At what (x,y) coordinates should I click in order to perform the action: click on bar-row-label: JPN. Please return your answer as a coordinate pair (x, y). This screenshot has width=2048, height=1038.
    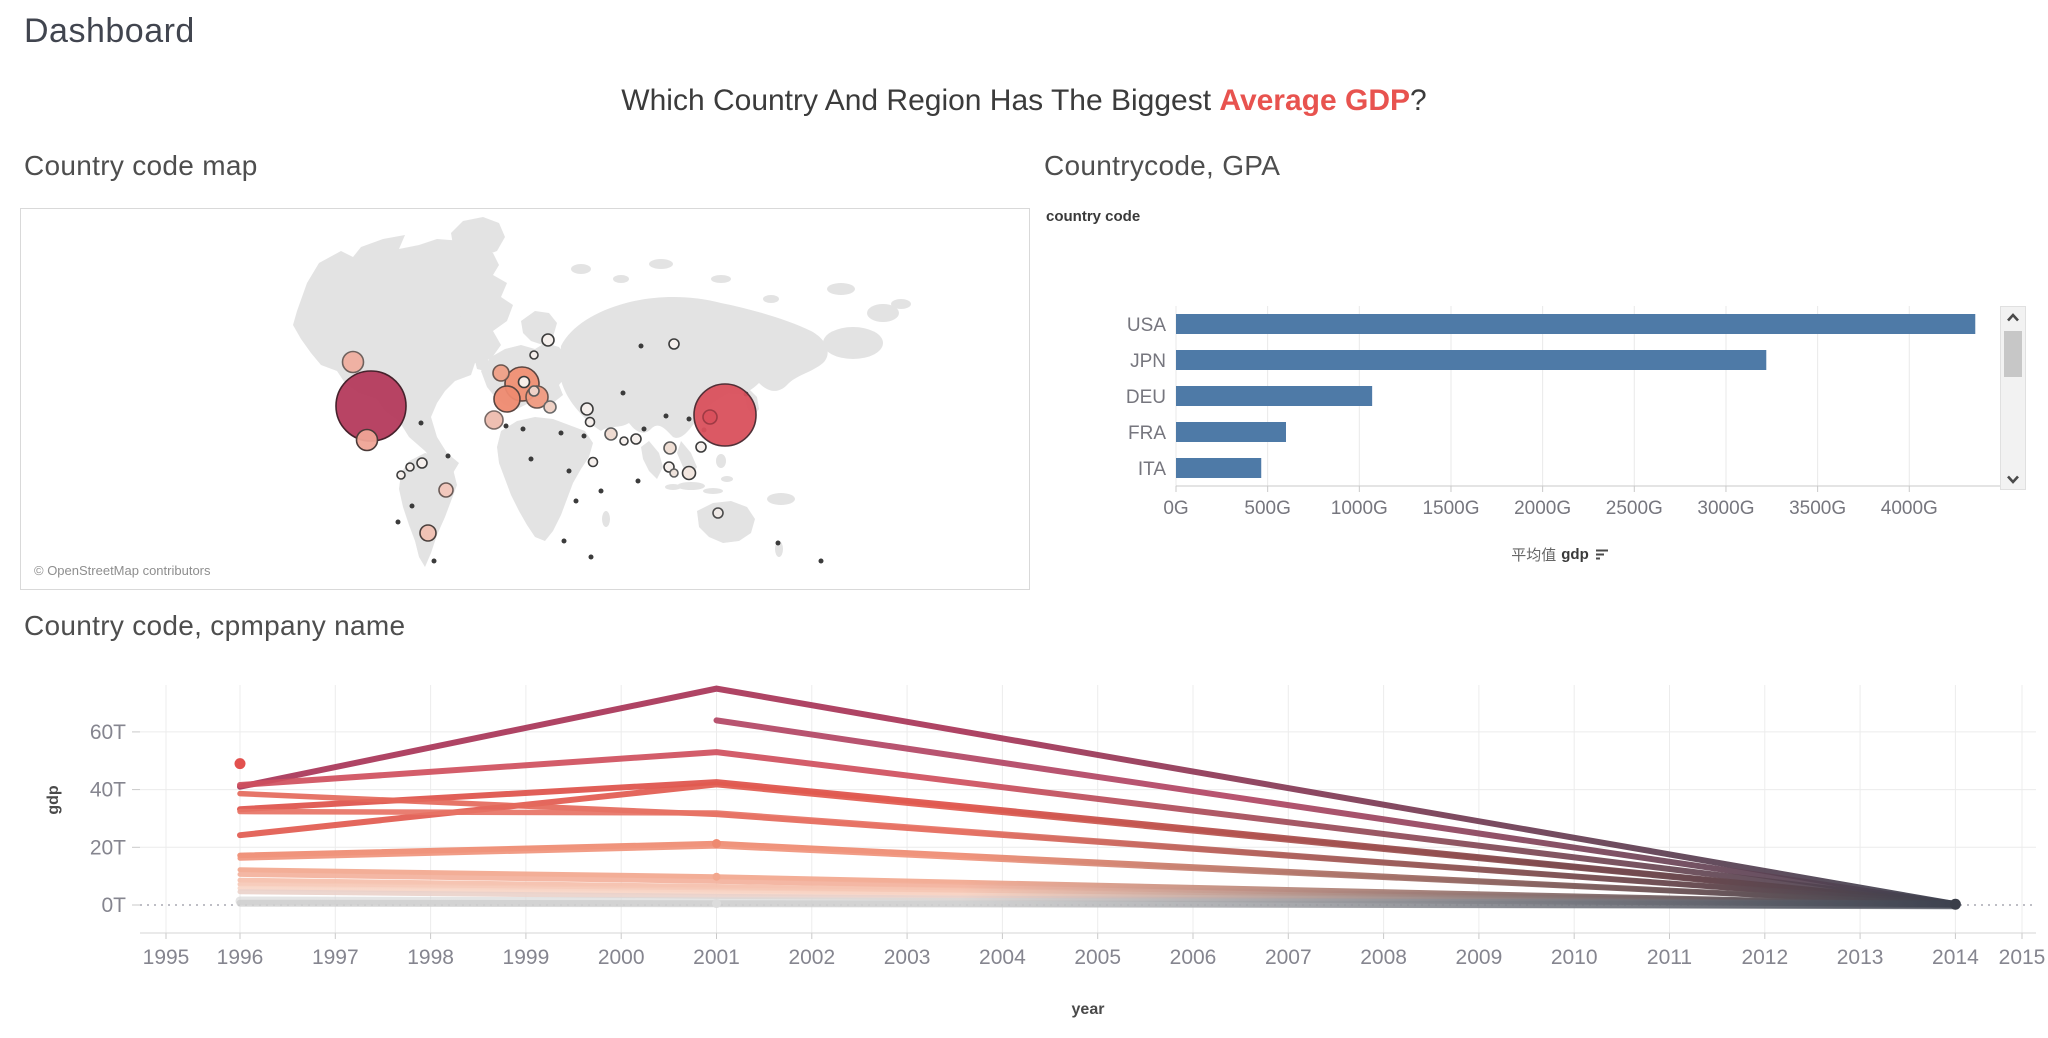
    Looking at the image, I should click on (1148, 361).